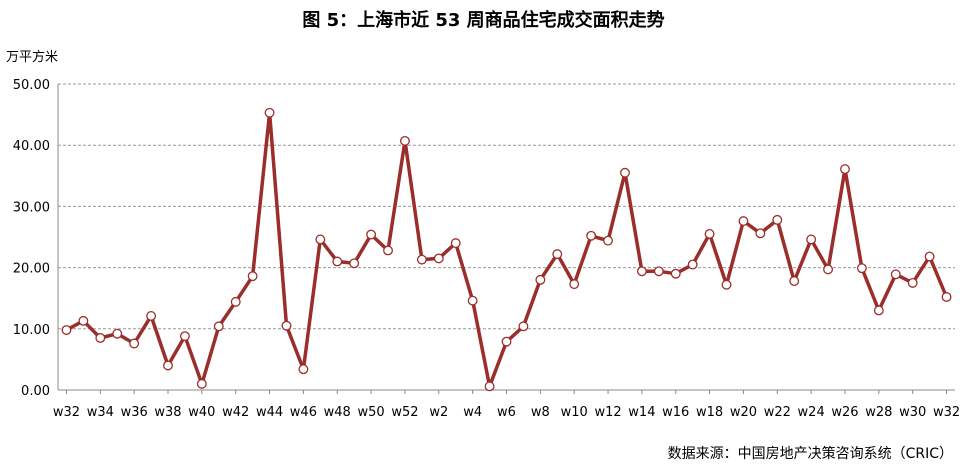 Image resolution: width=967 pixels, height=469 pixels. I want to click on y-tick-label: 30.00, so click(31, 207).